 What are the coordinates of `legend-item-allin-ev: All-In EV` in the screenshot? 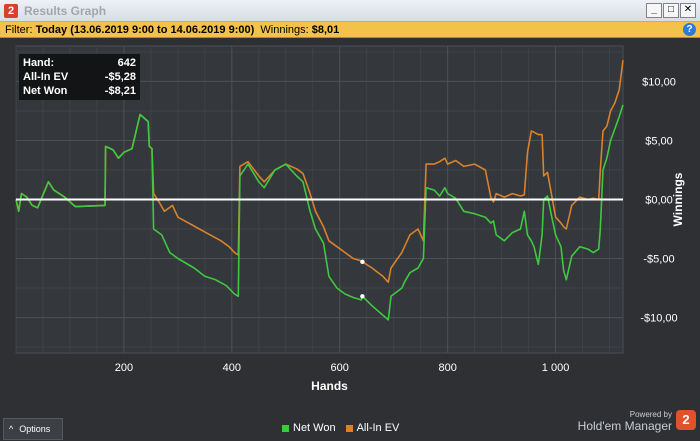 It's located at (372, 428).